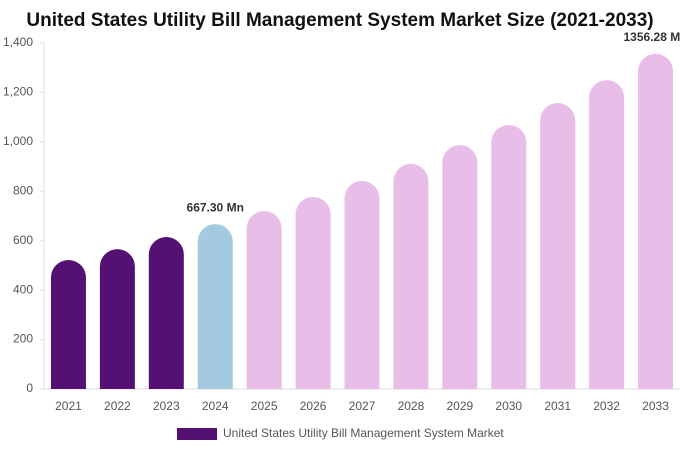  What do you see at coordinates (23, 190) in the screenshot?
I see `y-tick-label: 800` at bounding box center [23, 190].